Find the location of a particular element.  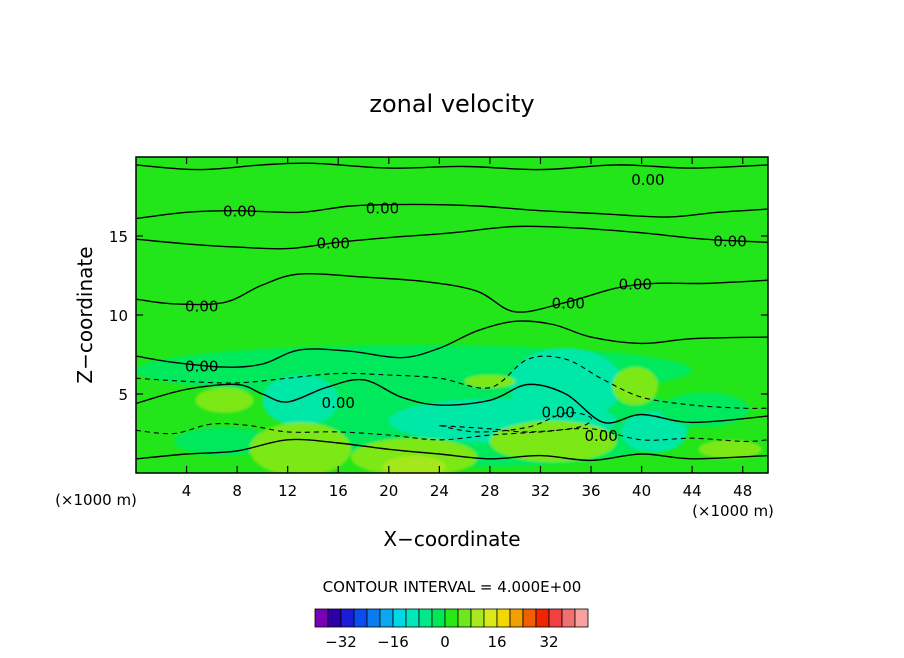

y-tick-label-2: 15 is located at coordinates (118, 237).